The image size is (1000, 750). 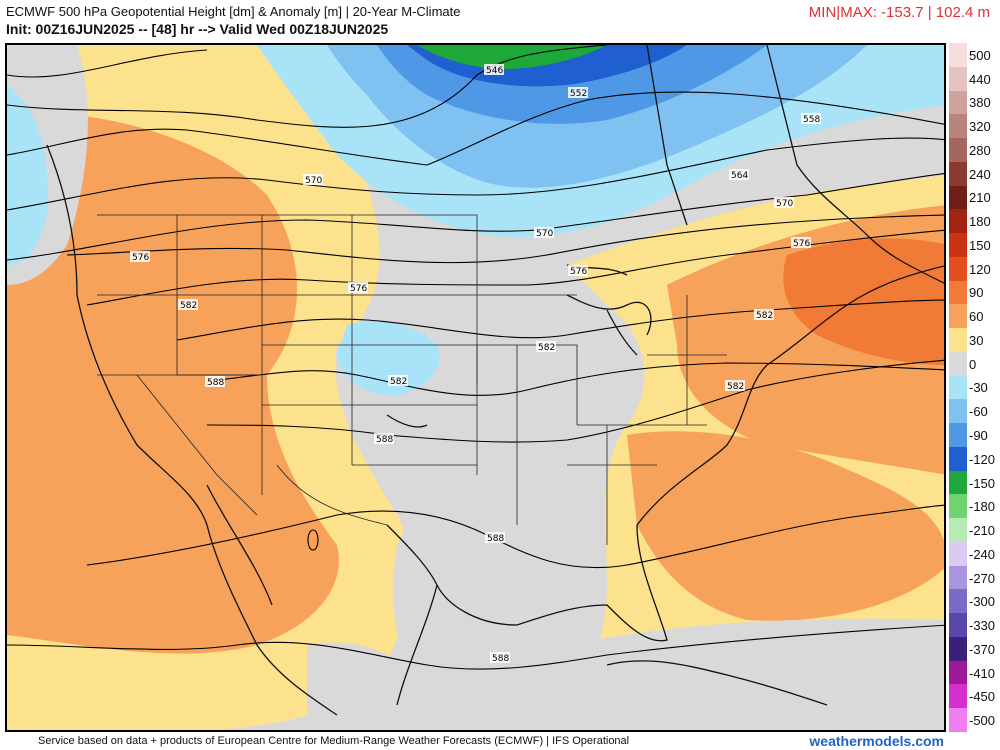 I want to click on colorbar-label: 30, so click(x=976, y=340).